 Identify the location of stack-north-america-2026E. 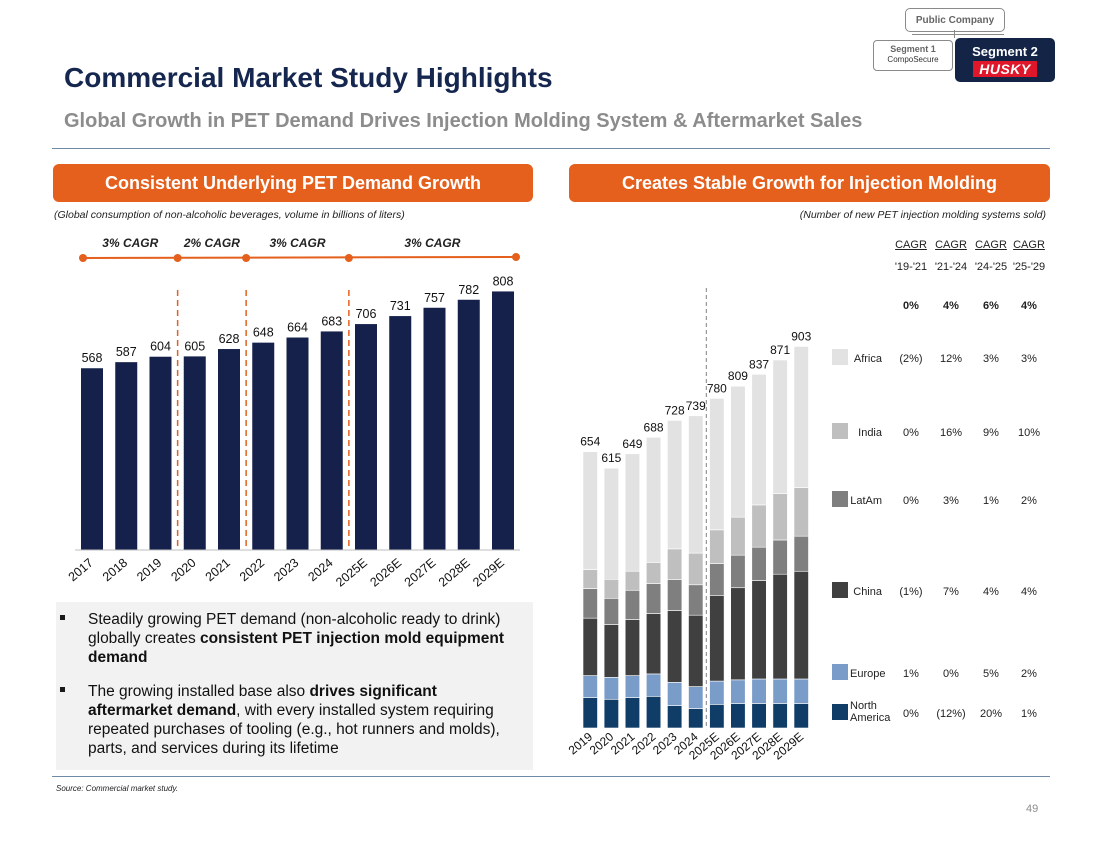
(738, 716).